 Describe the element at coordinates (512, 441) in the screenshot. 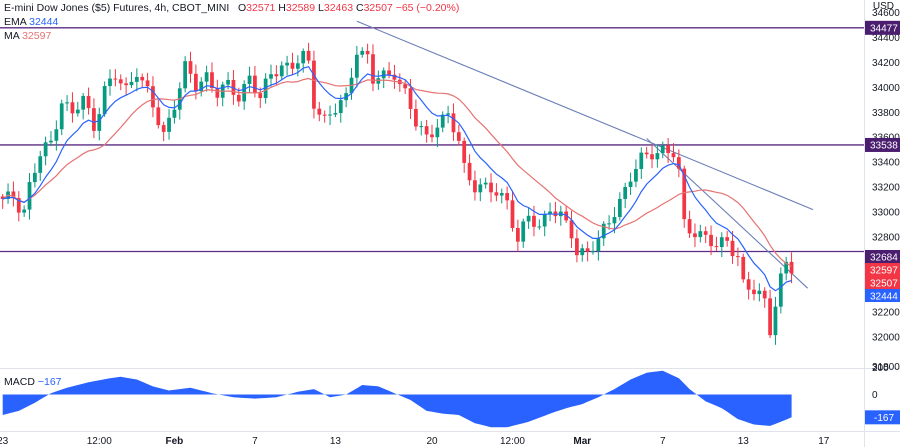

I see `time-tick-label: 12:00` at that location.